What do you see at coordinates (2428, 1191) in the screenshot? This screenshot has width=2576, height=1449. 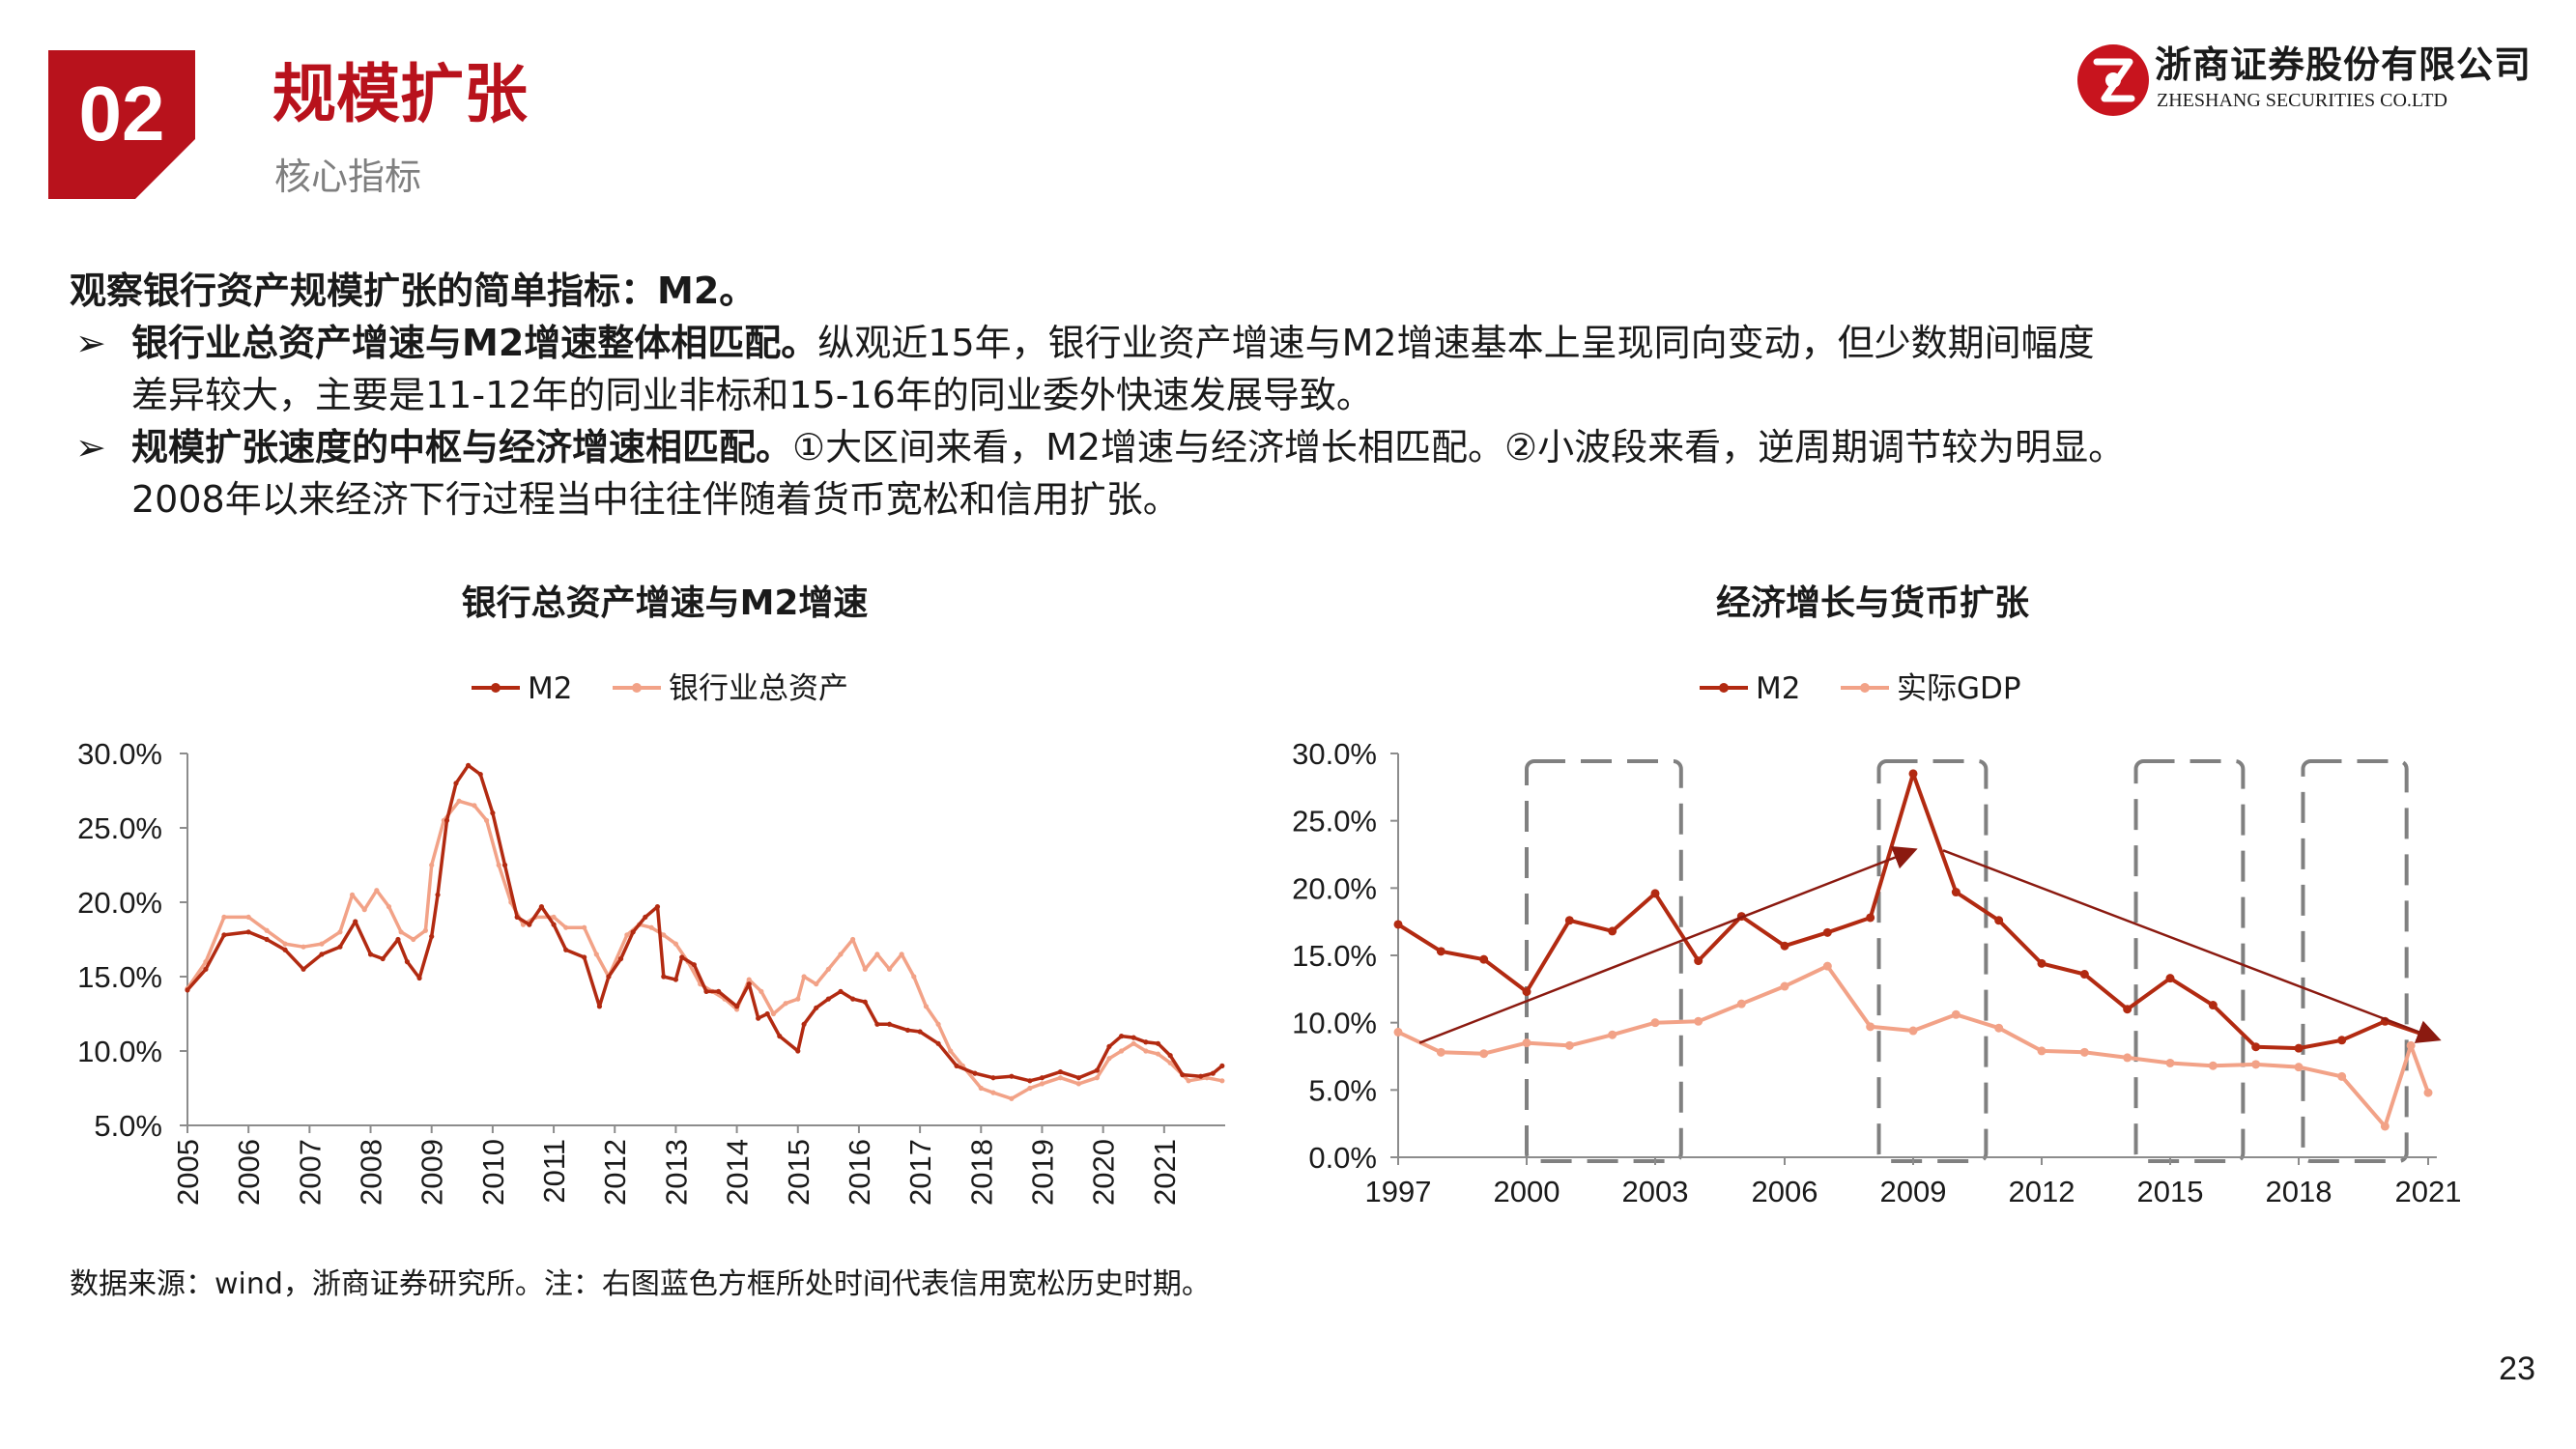 I see `x-tick-label: 2021` at bounding box center [2428, 1191].